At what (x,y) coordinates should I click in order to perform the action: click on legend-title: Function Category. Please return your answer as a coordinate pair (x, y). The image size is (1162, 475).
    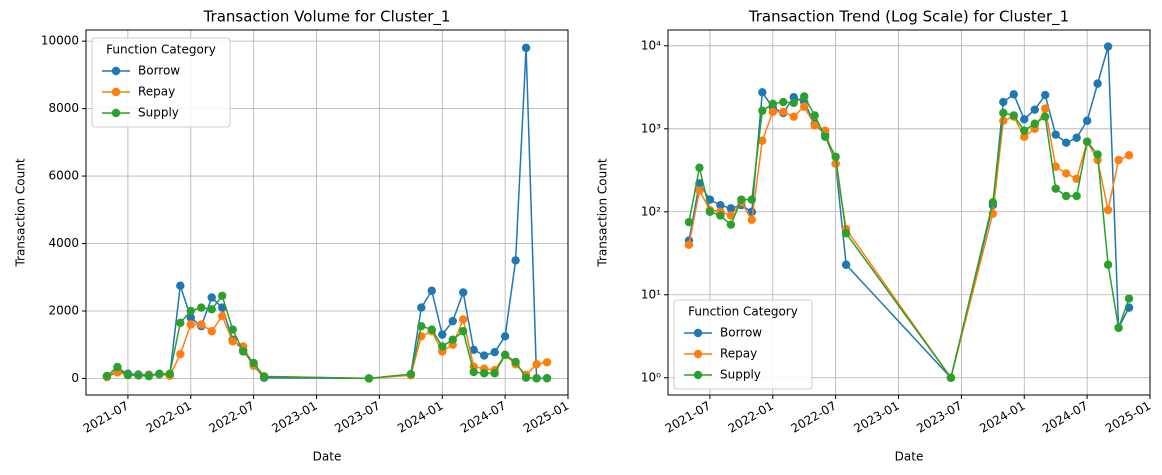
    Looking at the image, I should click on (161, 50).